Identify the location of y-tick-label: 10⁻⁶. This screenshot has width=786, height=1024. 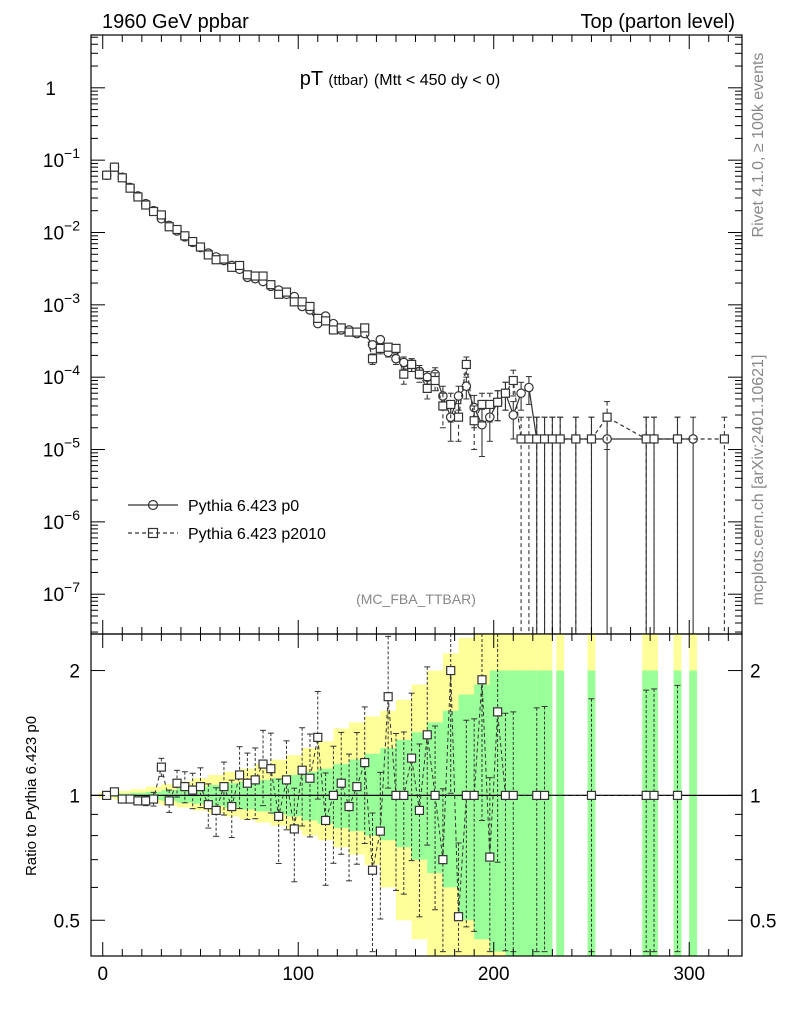
(61, 520).